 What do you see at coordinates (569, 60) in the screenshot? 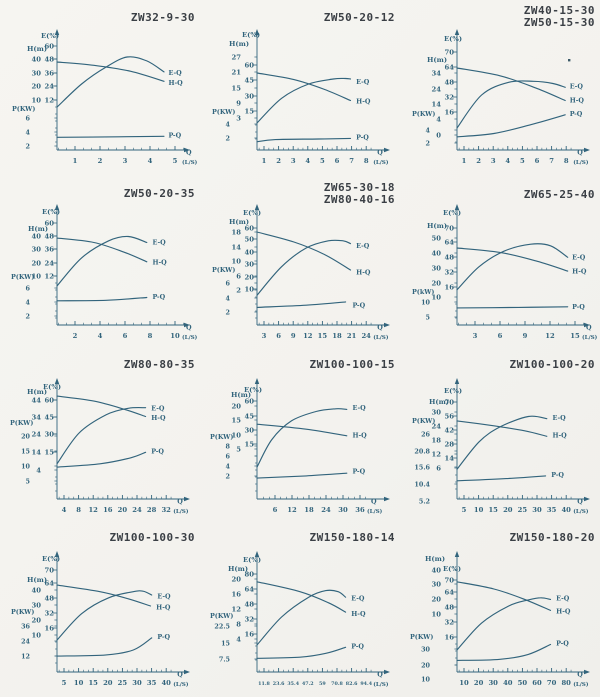
I see `scan-speck` at bounding box center [569, 60].